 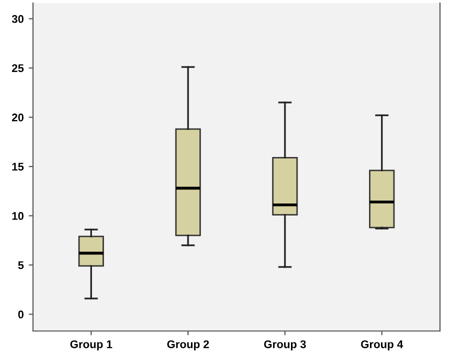 I want to click on x-tick-label: Group 4, so click(x=382, y=345).